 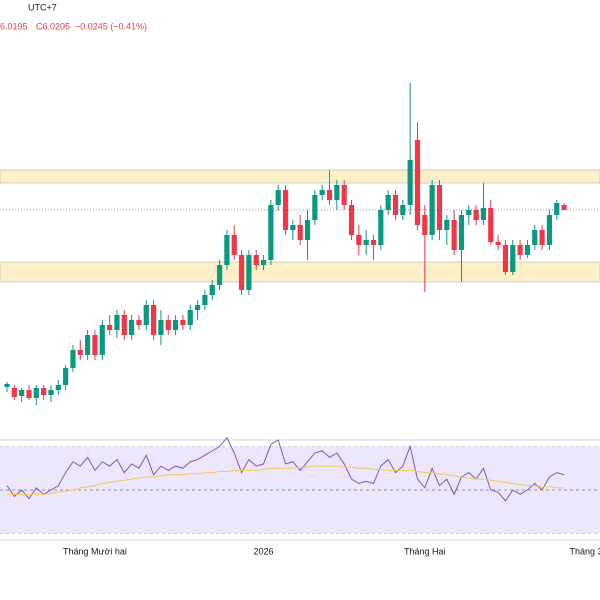 I want to click on x-tick-label: Tháng Mười hai, so click(x=95, y=551).